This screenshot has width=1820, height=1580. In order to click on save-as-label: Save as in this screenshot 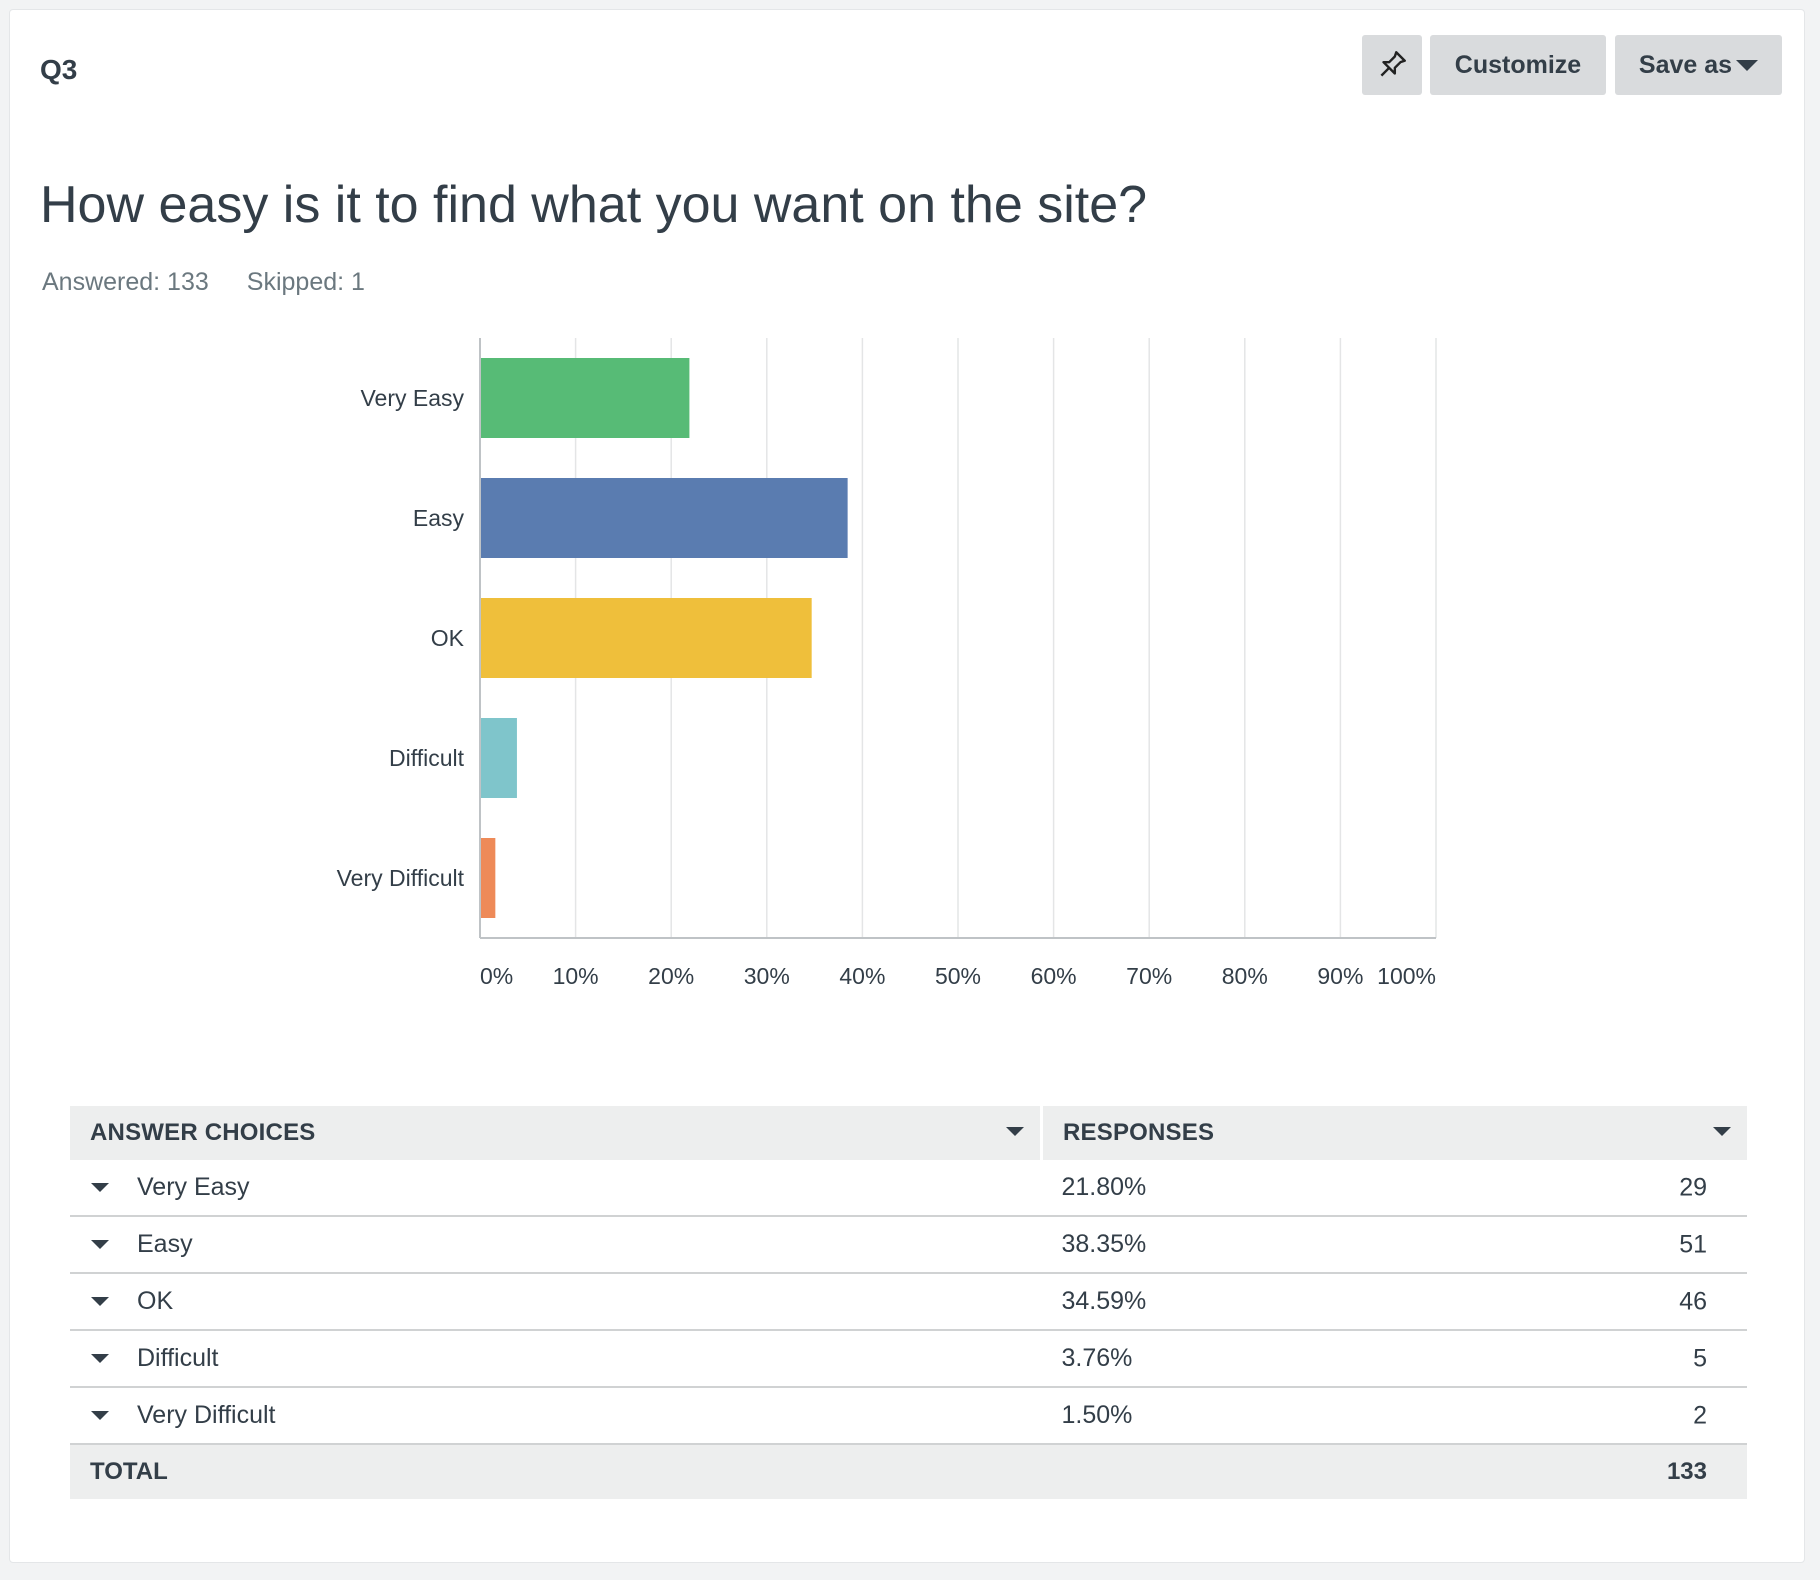, I will do `click(1685, 64)`.